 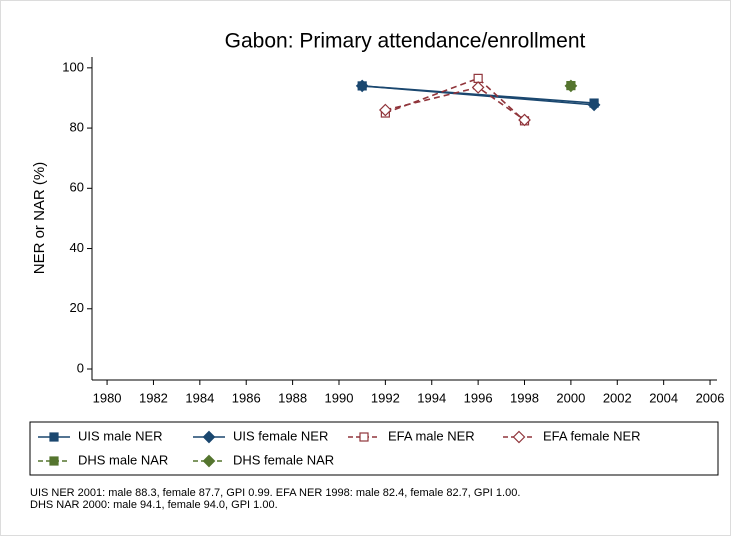 What do you see at coordinates (431, 435) in the screenshot?
I see `legend-label: EFA male NER` at bounding box center [431, 435].